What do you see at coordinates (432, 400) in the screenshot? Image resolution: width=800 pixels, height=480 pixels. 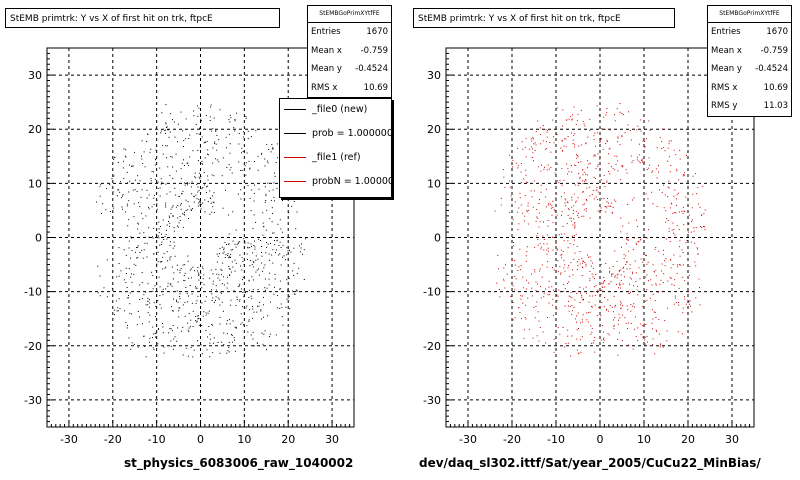 I see `y-tick-label: -30` at bounding box center [432, 400].